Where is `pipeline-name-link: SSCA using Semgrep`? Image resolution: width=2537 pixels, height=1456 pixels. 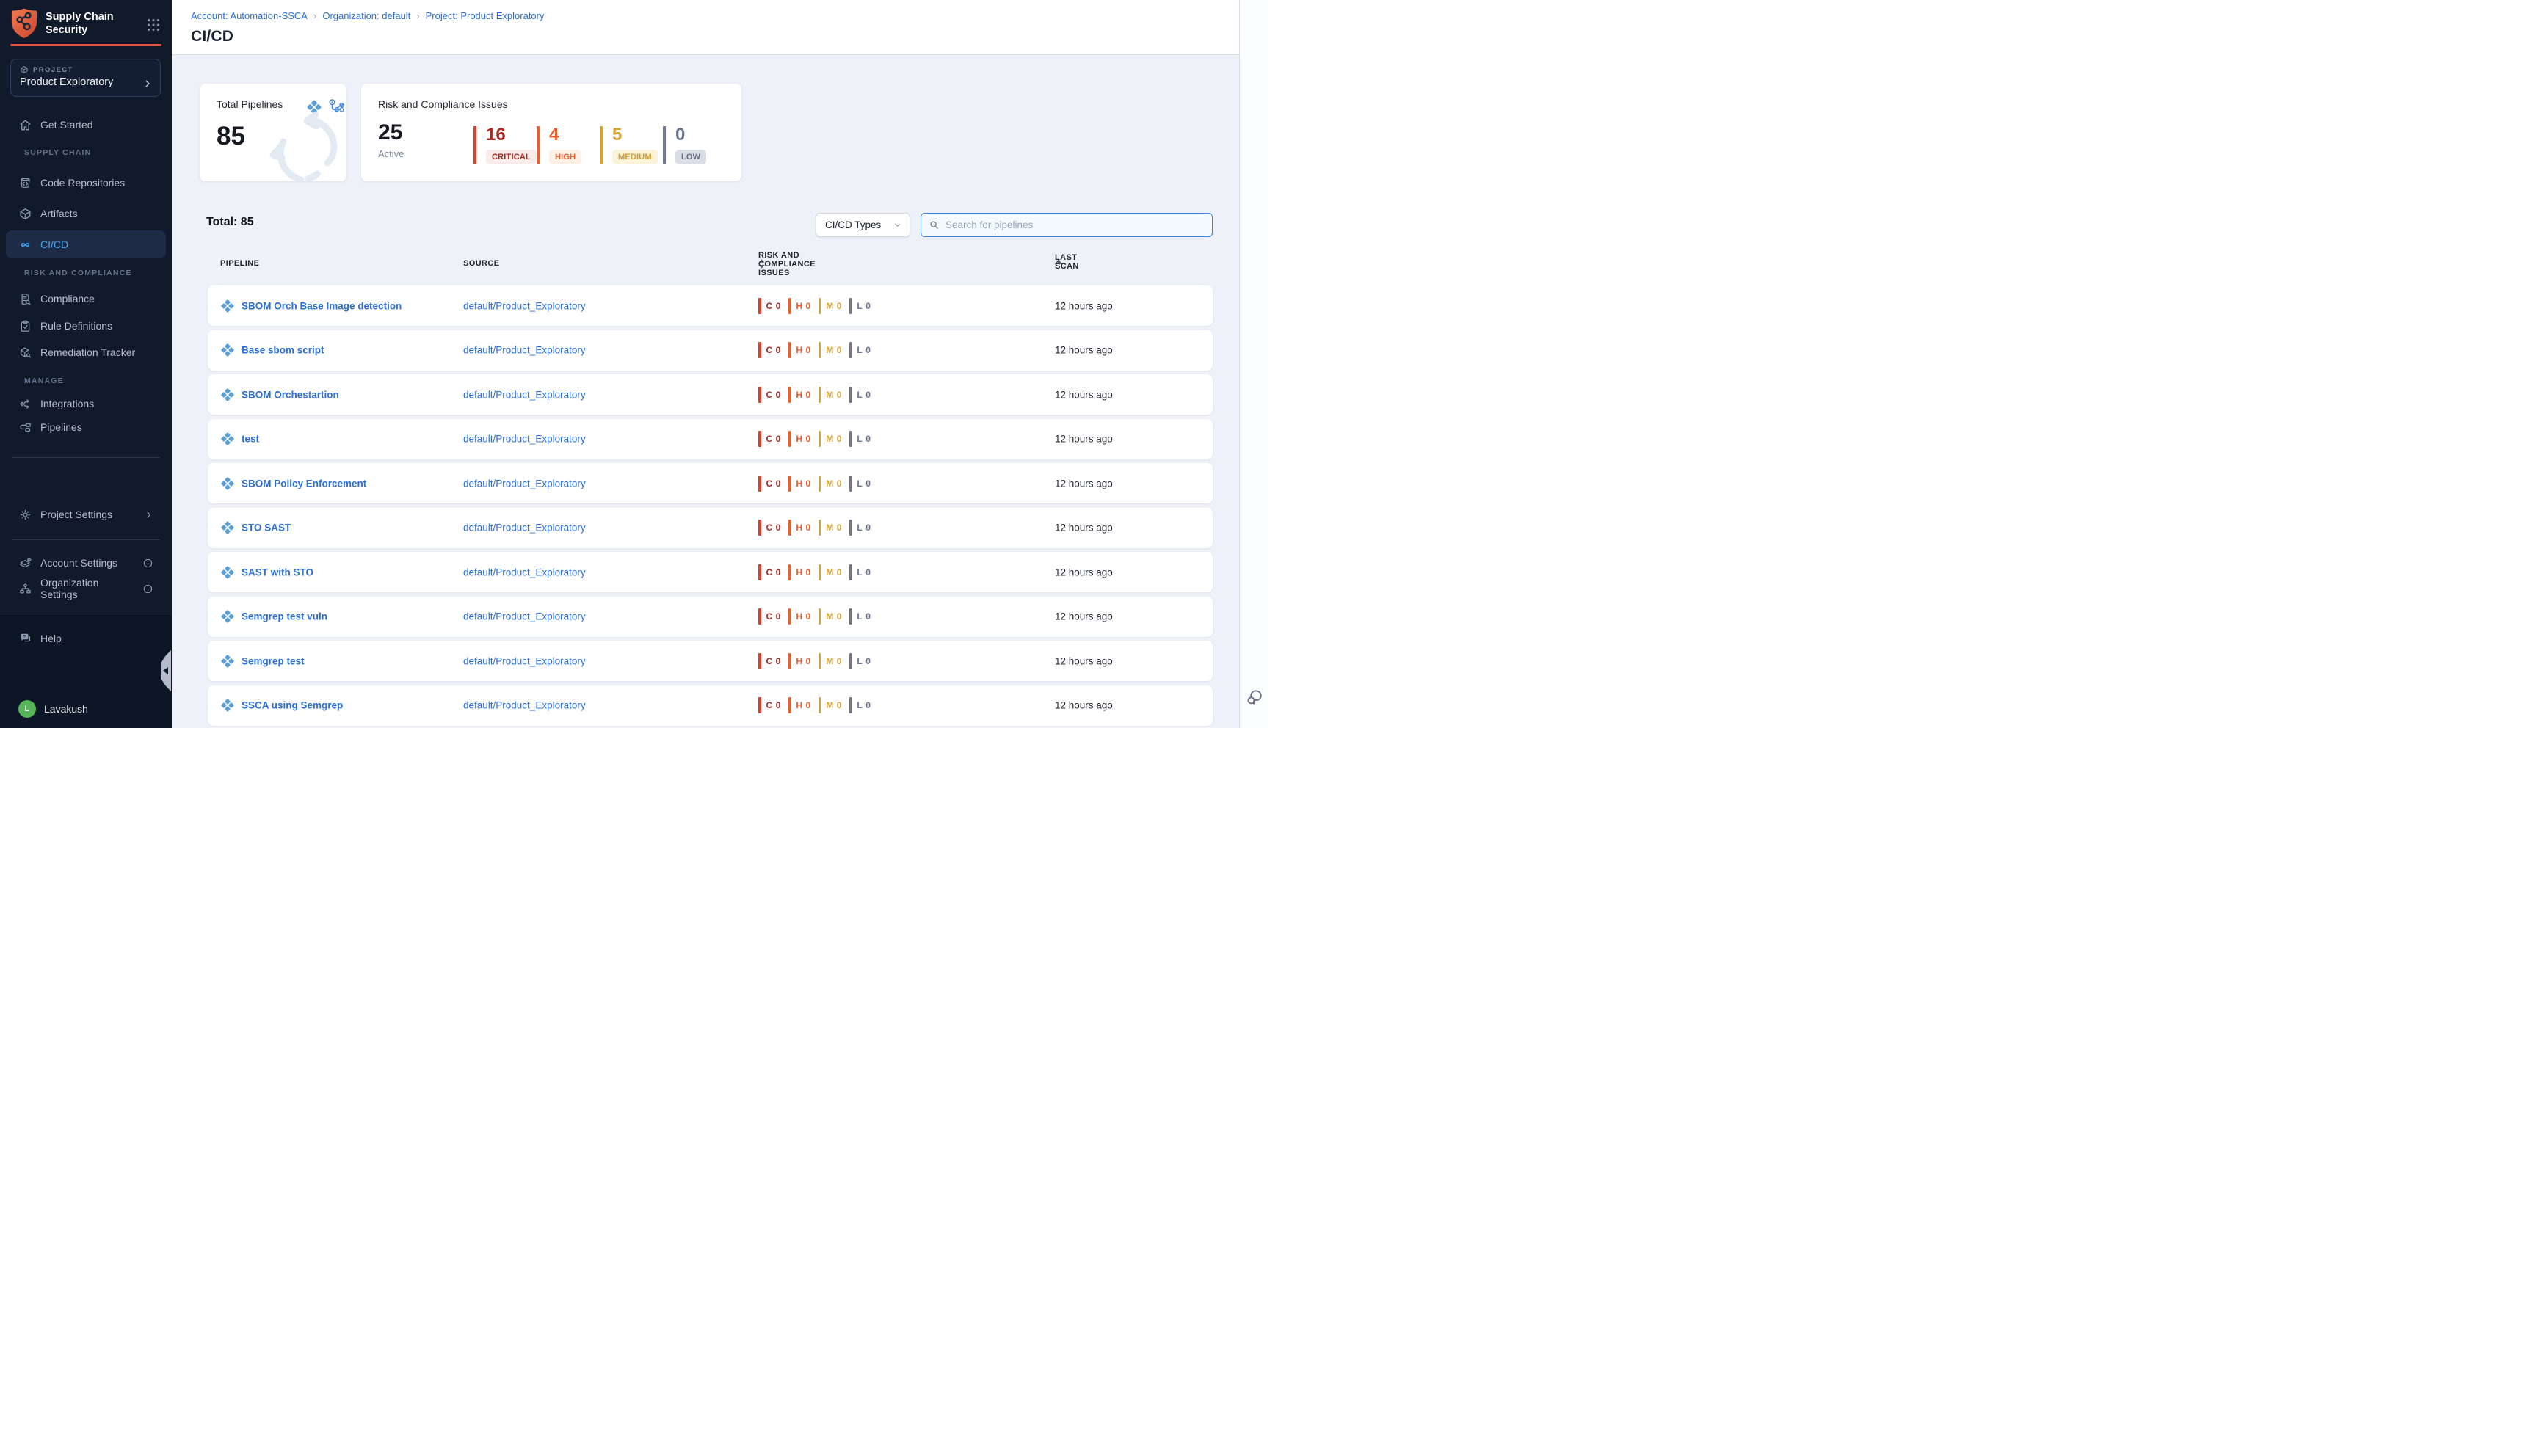
pipeline-name-link: SSCA using Semgrep is located at coordinates (293, 705).